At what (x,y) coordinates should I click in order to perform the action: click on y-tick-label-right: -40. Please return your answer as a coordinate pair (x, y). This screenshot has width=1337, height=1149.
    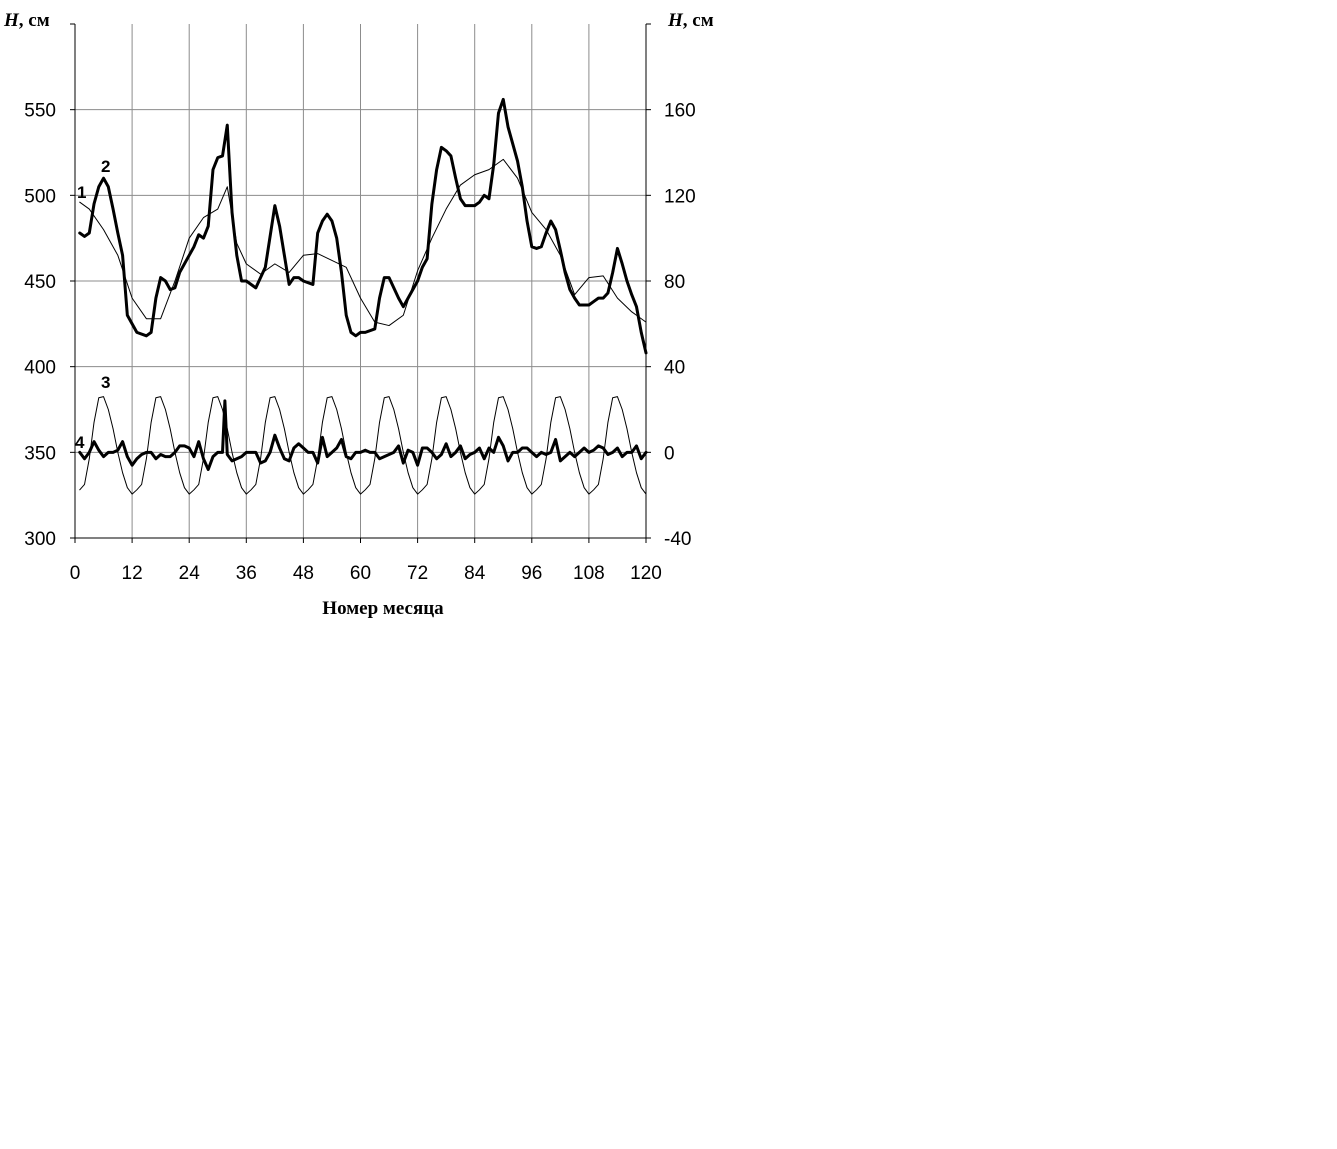
    Looking at the image, I should click on (677, 539).